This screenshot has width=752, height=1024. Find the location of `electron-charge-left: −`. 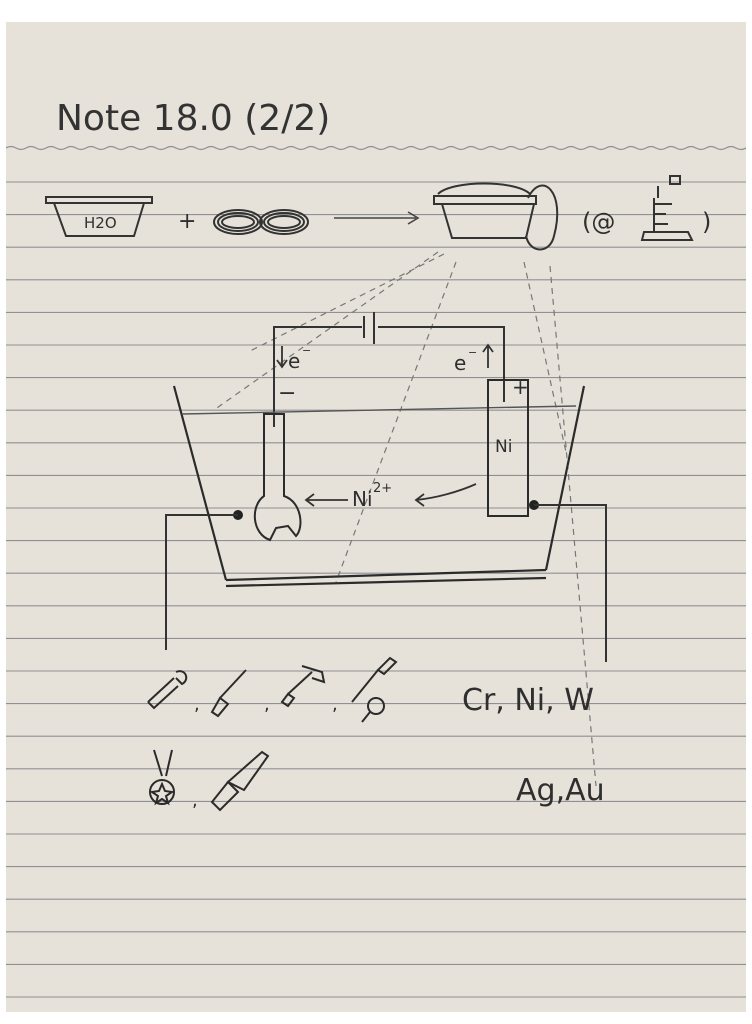

electron-charge-left: − is located at coordinates (306, 350).